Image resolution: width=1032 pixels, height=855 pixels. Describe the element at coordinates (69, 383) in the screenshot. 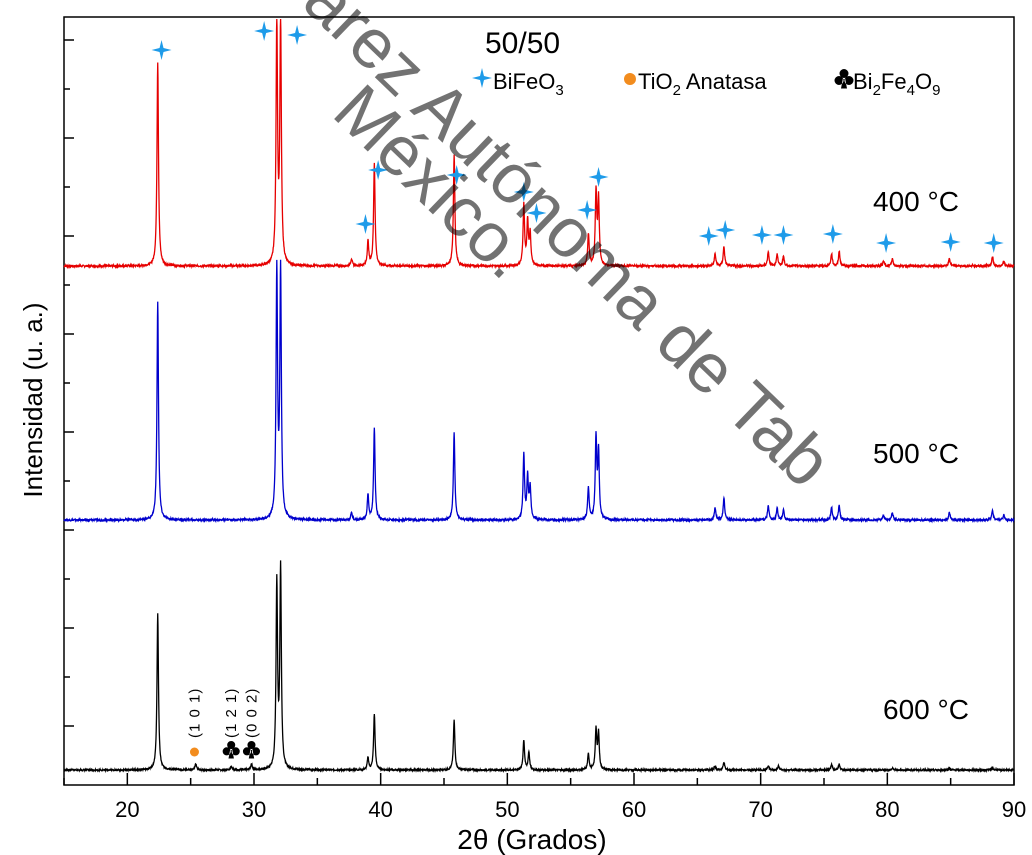

I see `y-axis-ticks` at that location.